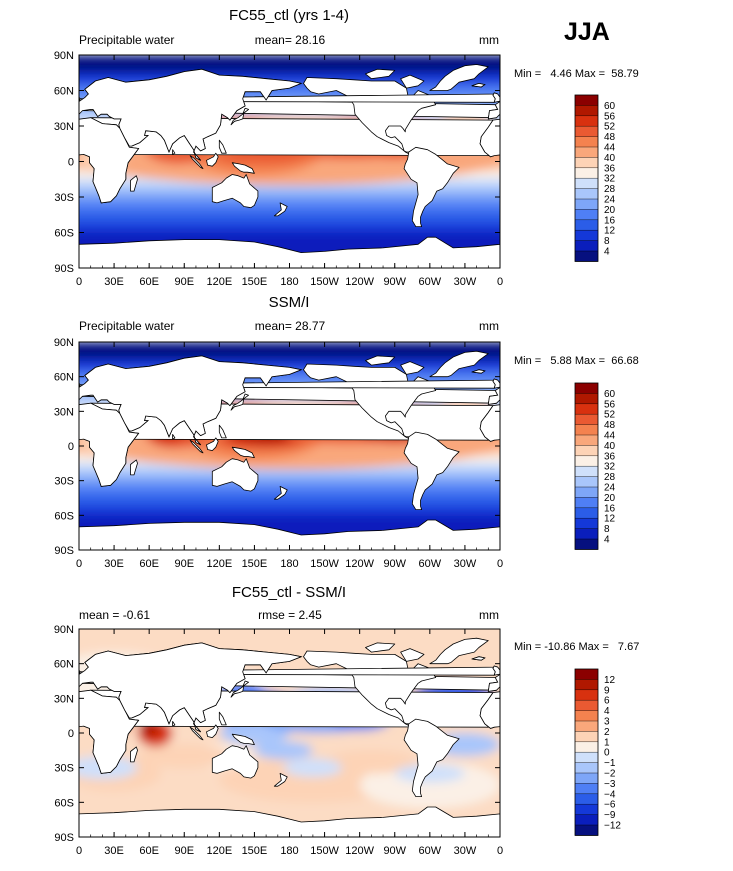  I want to click on model-colorbar-label: 12, so click(610, 231).